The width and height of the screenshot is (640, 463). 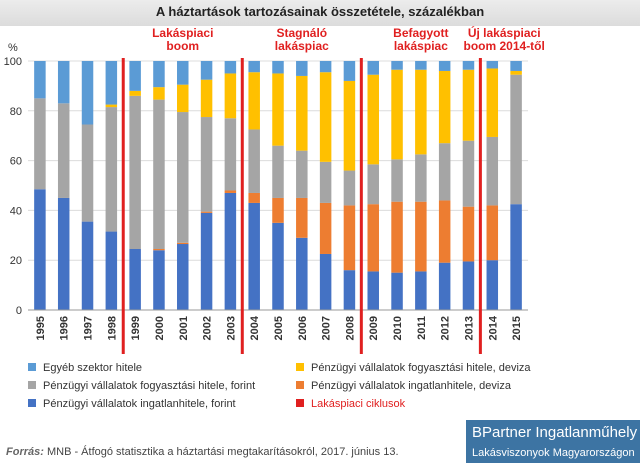 What do you see at coordinates (374, 328) in the screenshot?
I see `x-tick-label: 2009` at bounding box center [374, 328].